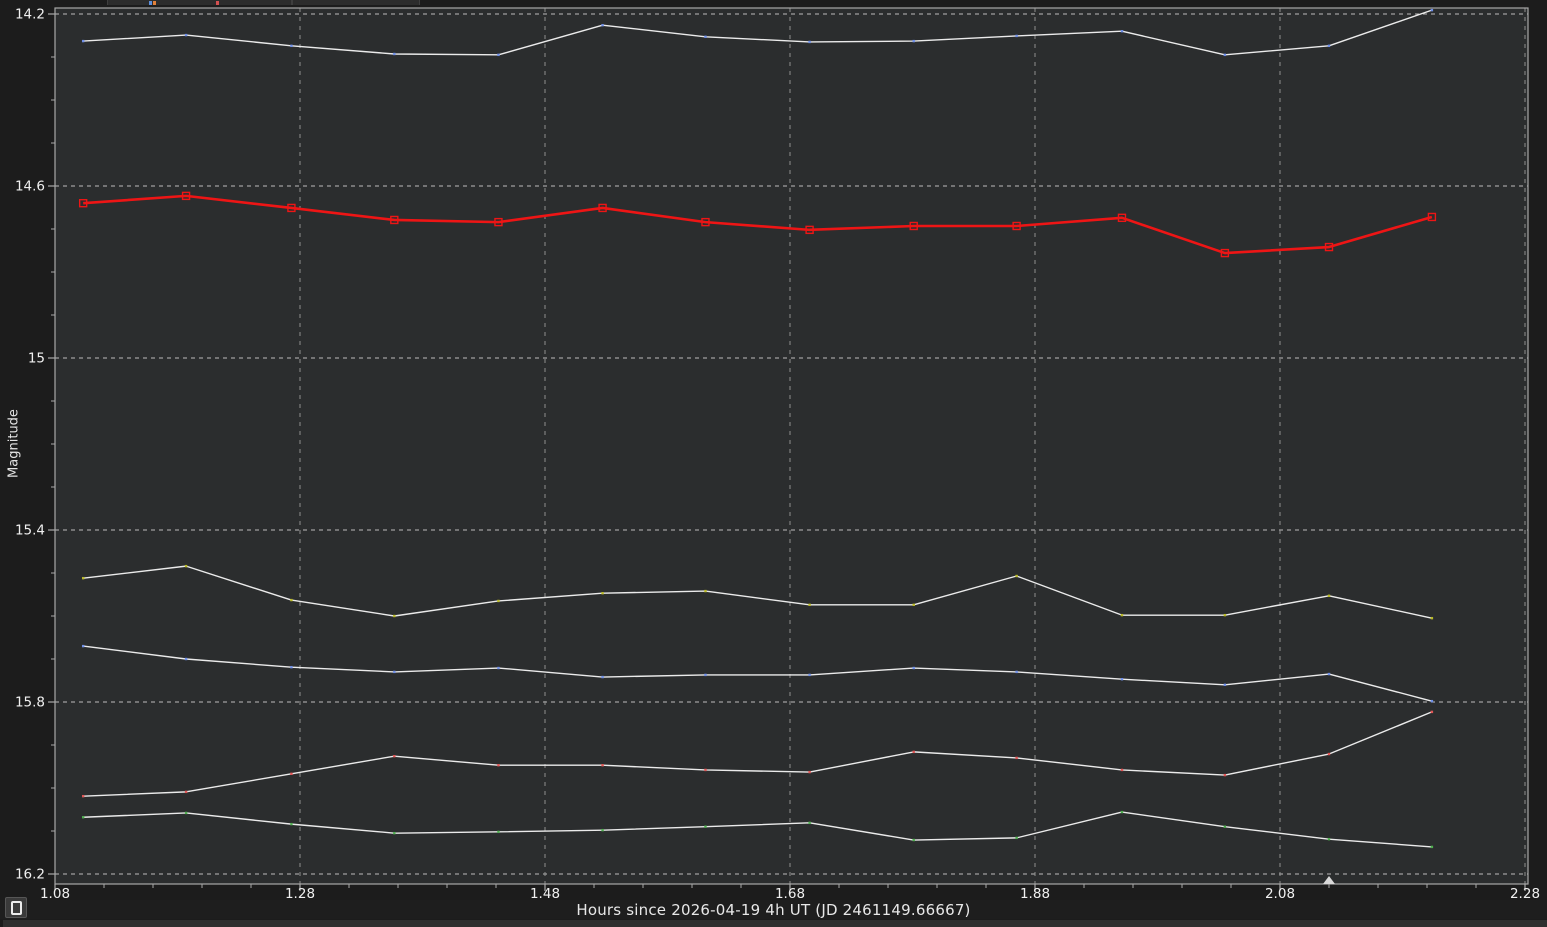 The image size is (1547, 927). Describe the element at coordinates (199, 2) in the screenshot. I see `cropped-panel` at that location.